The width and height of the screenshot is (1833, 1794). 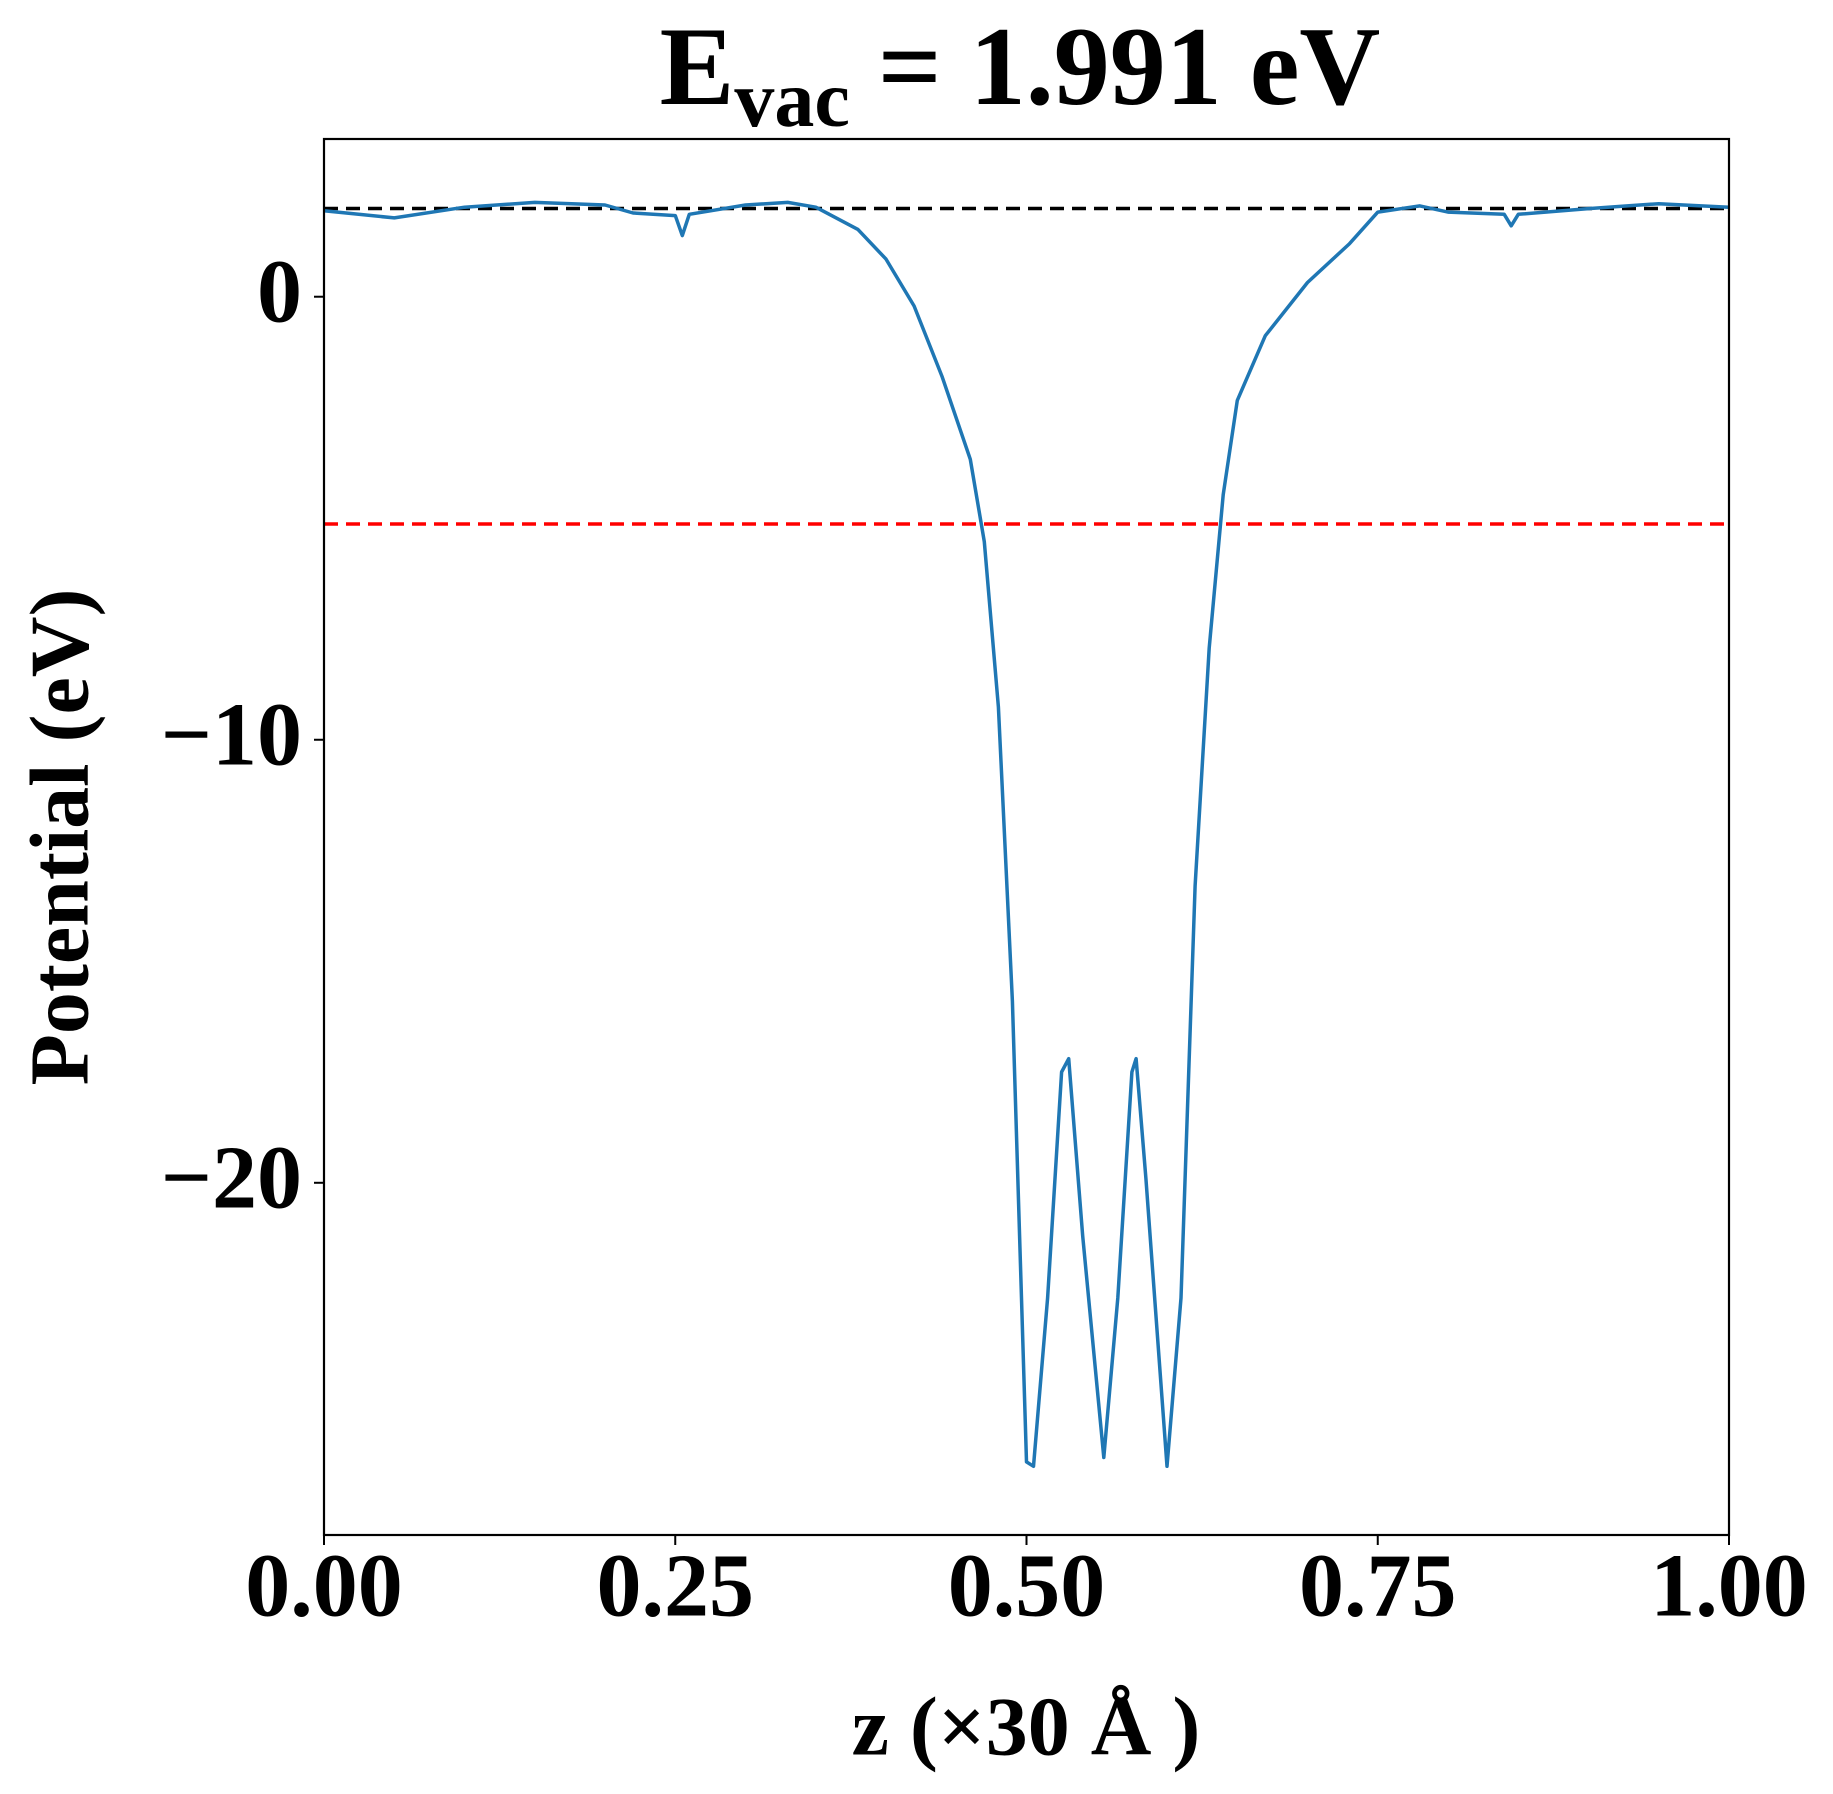 What do you see at coordinates (676, 1586) in the screenshot?
I see `x-tick-label: 0.25` at bounding box center [676, 1586].